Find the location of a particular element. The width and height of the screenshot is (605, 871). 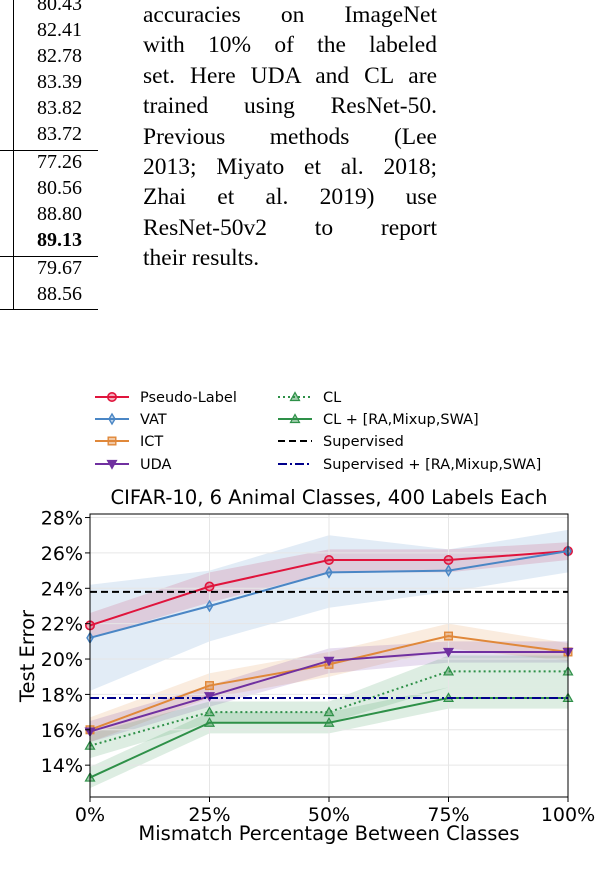

legend-item: CL + [RA,Mixup,SWA] is located at coordinates (378, 420).